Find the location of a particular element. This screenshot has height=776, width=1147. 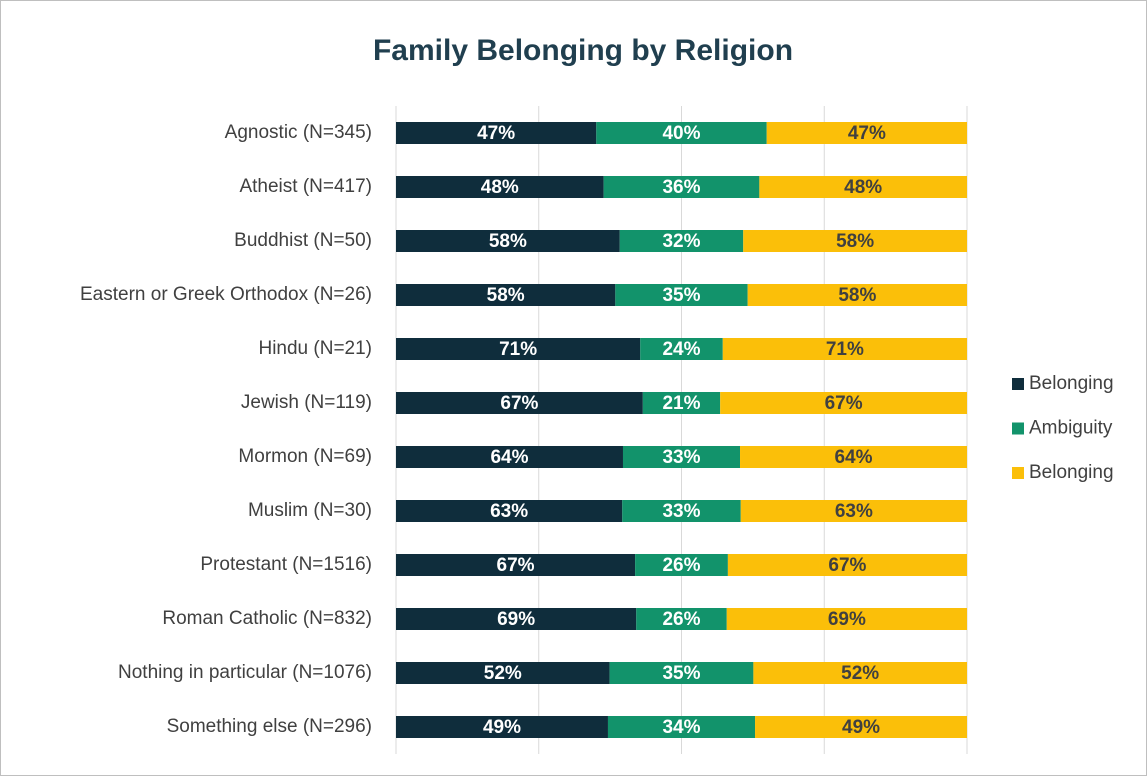

y-tick-label: Protestant (N=1516) is located at coordinates (286, 564).